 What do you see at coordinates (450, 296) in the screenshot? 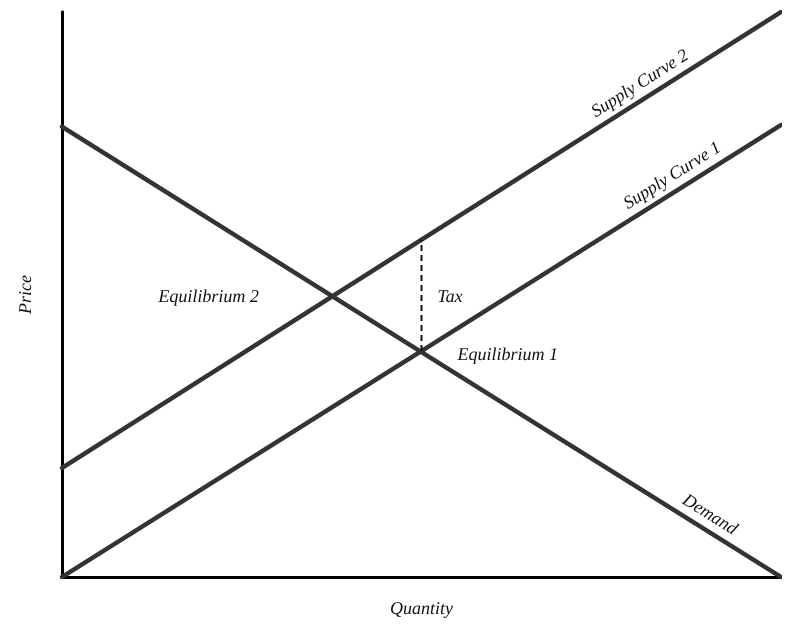
I see `annotation: Tax` at bounding box center [450, 296].